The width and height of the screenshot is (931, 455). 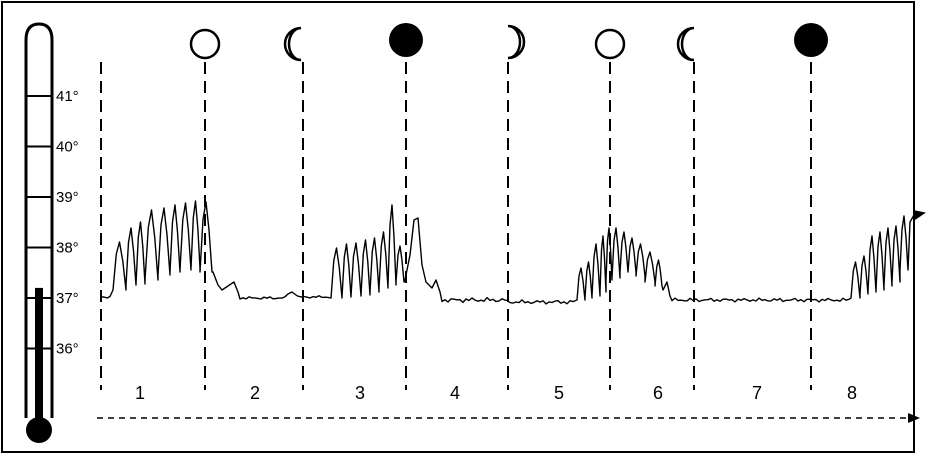 I want to click on period-label: 5, so click(x=559, y=393).